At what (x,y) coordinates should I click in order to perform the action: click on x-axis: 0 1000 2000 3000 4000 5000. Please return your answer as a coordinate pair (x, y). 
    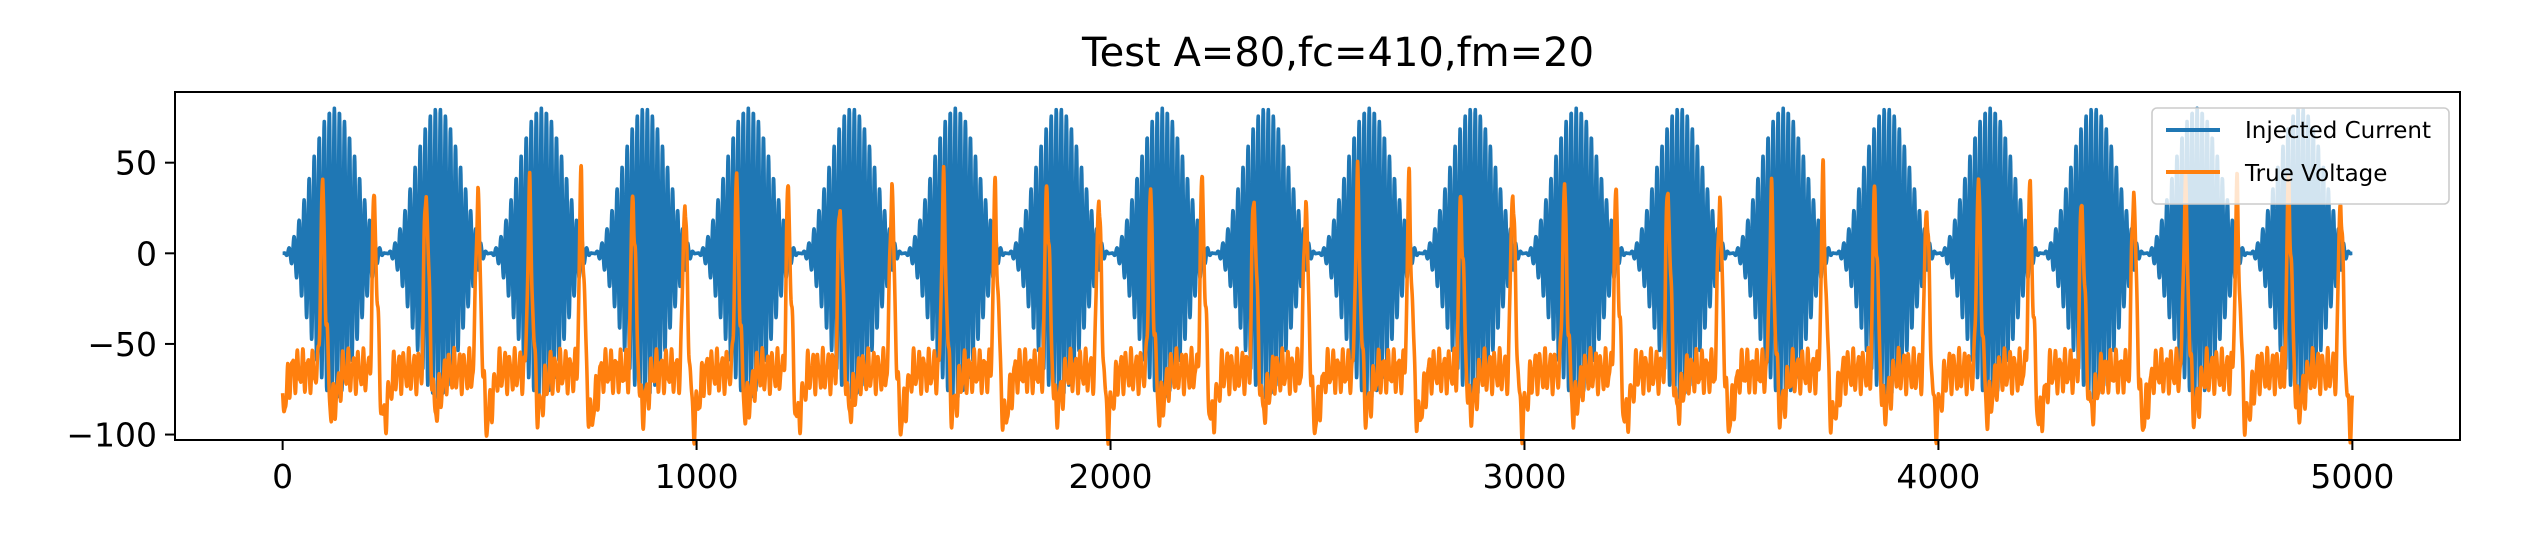
    Looking at the image, I should click on (1333, 468).